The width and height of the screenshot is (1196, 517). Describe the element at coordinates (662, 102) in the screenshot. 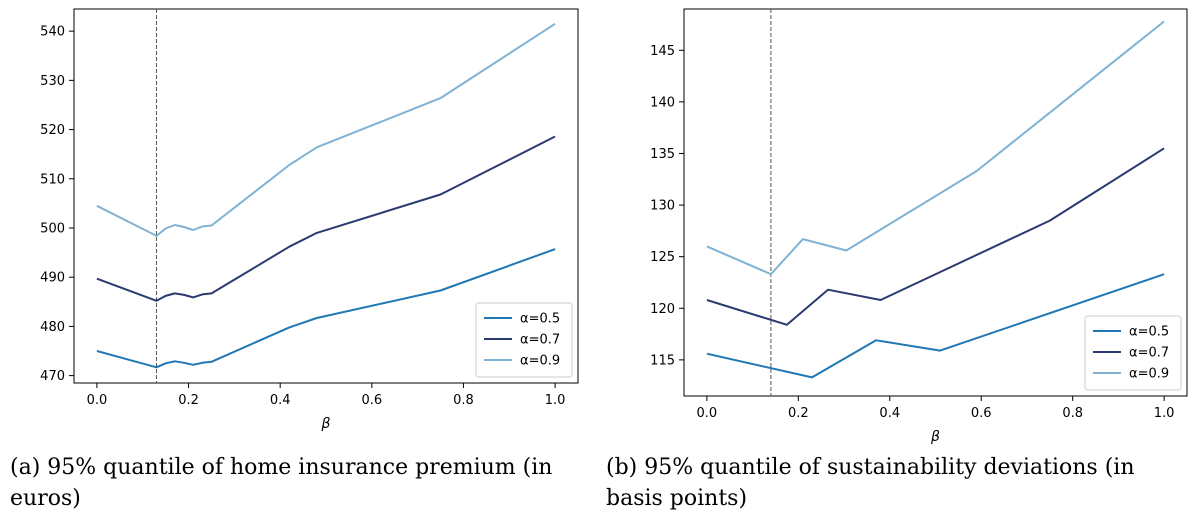

I see `y-tick-label: 140` at that location.